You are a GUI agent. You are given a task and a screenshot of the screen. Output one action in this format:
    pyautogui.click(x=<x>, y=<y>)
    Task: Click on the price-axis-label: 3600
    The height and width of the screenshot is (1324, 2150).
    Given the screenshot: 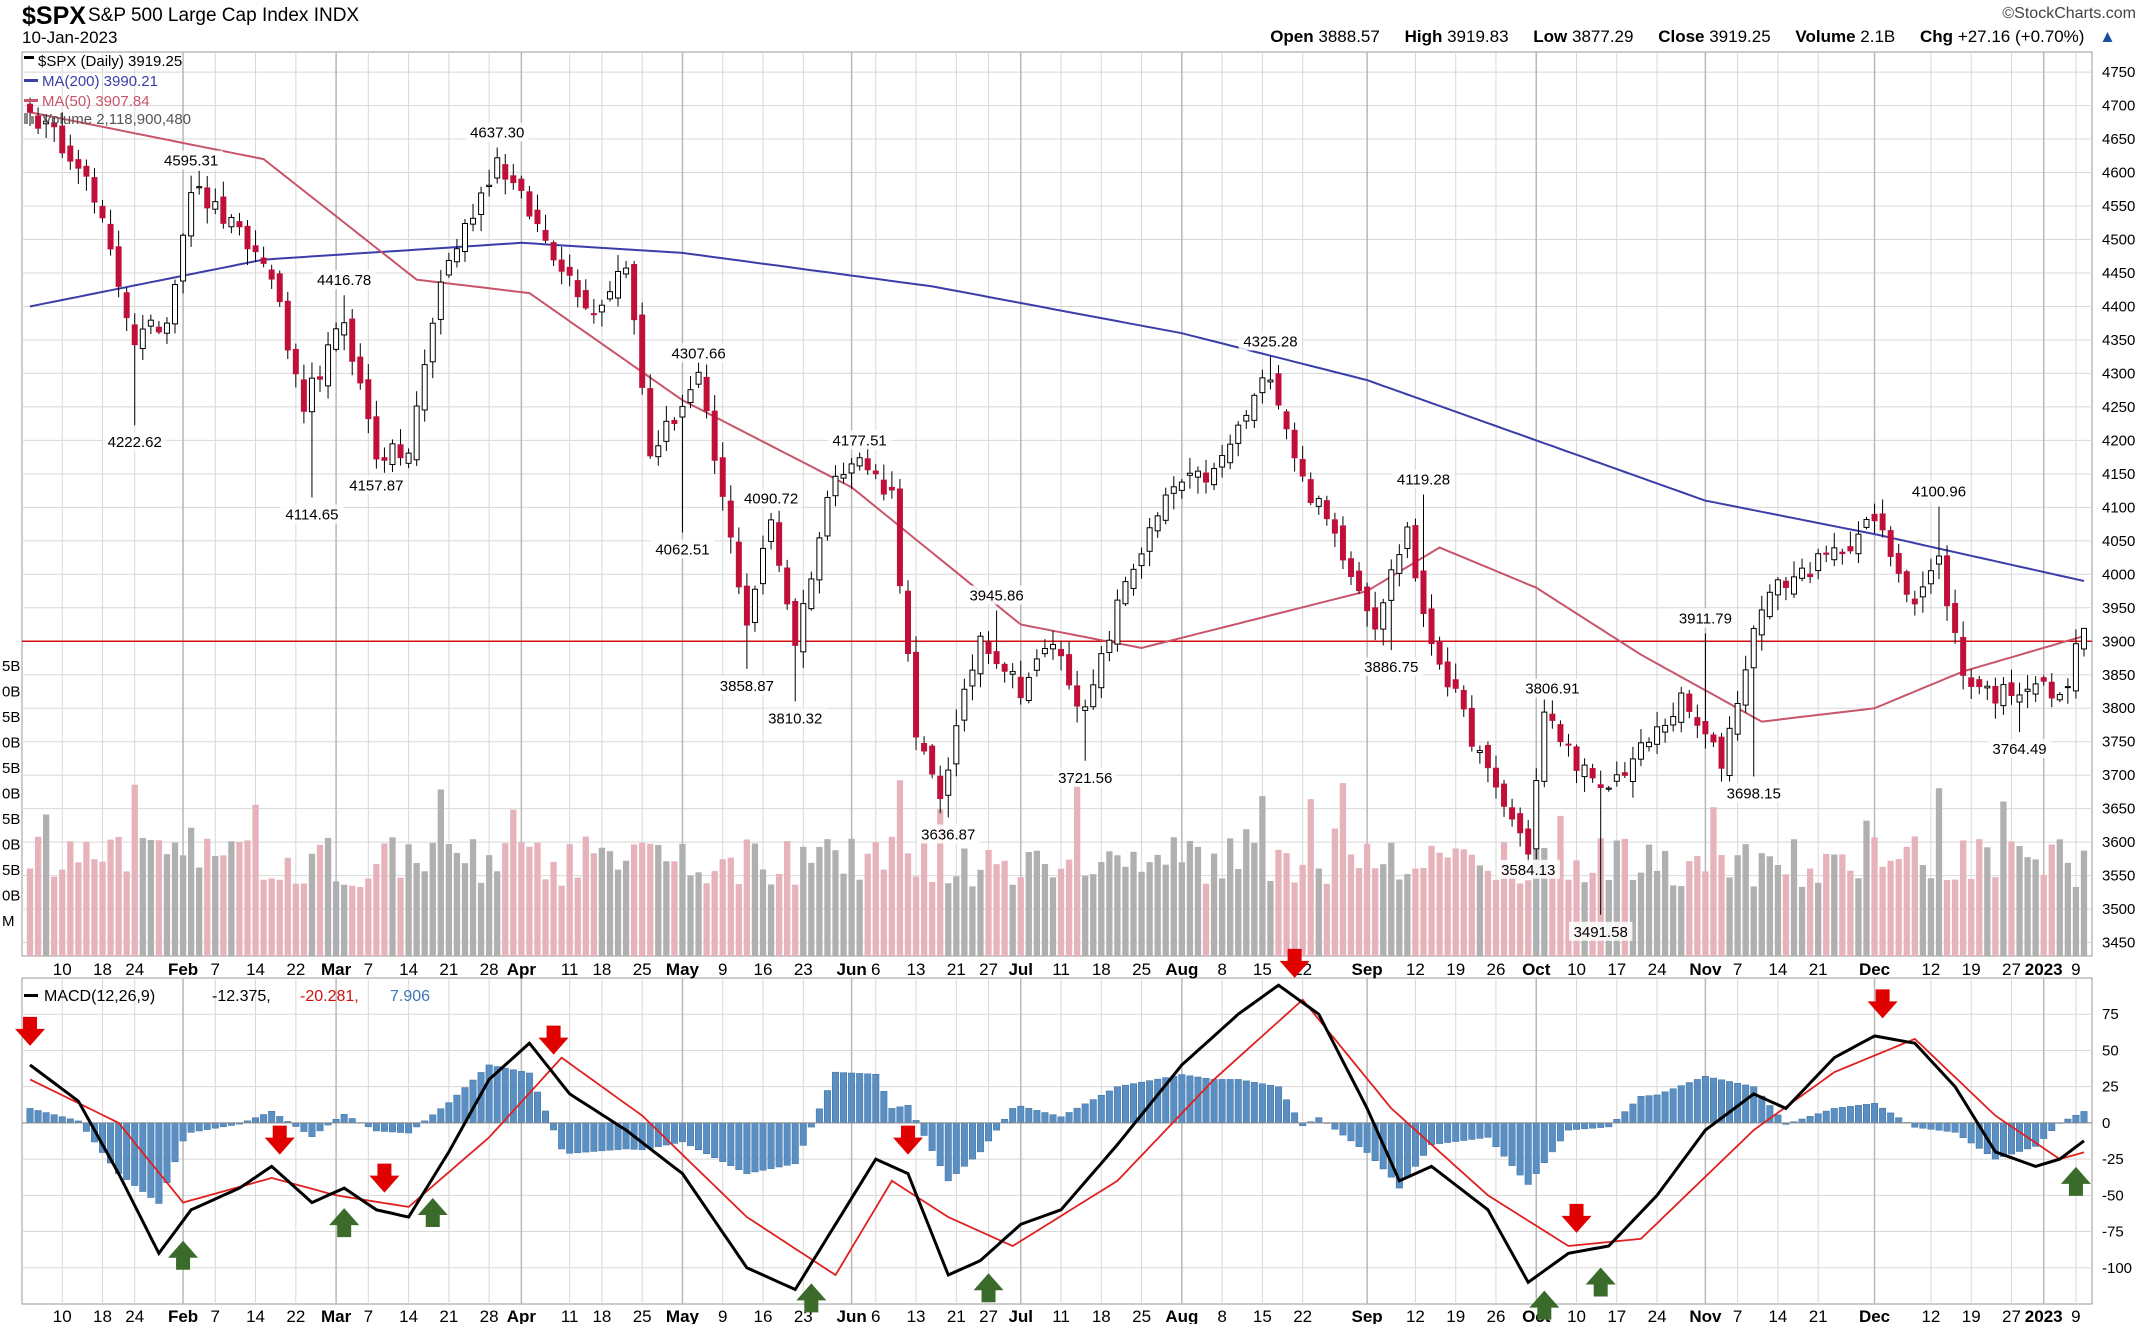 What is the action you would take?
    pyautogui.click(x=2118, y=842)
    